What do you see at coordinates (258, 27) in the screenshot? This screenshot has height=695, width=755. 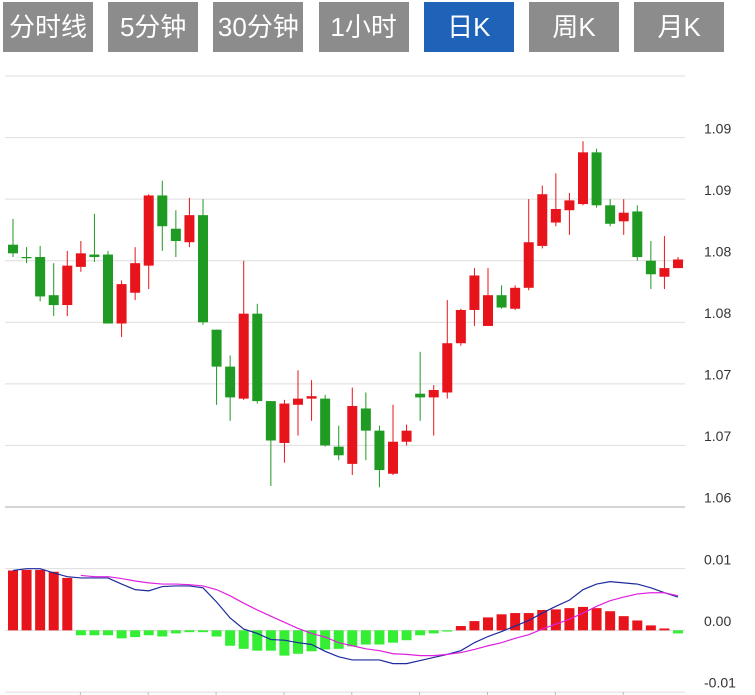 I see `tab: 30分钟` at bounding box center [258, 27].